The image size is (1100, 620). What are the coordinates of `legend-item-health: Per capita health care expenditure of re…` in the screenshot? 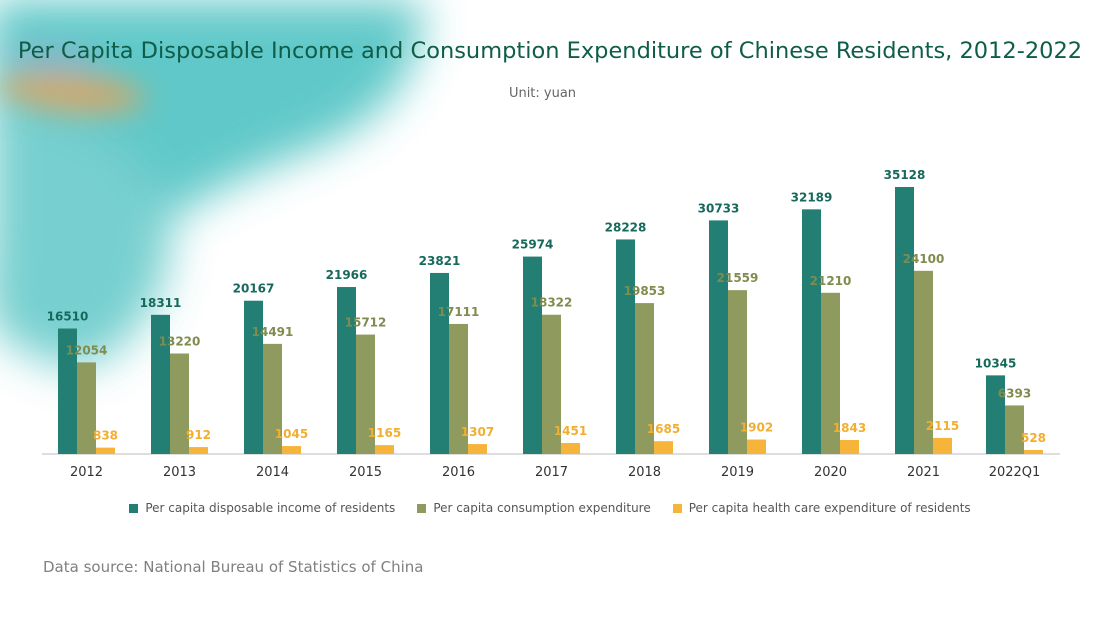 It's located at (821, 508).